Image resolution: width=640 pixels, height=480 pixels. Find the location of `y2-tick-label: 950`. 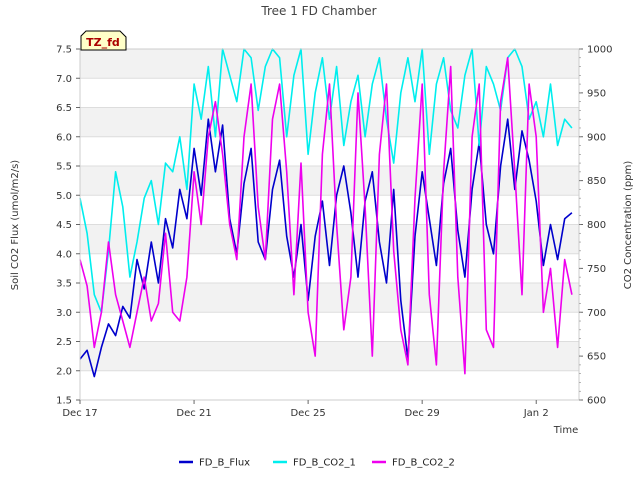

y2-tick-label: 950 is located at coordinates (596, 93).